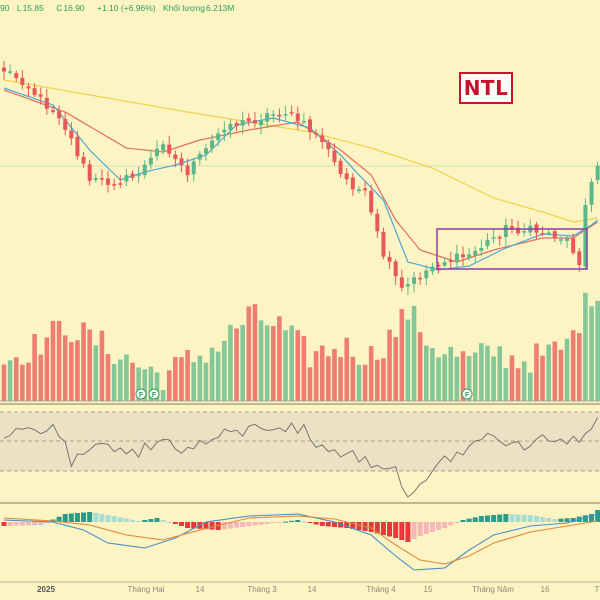 This screenshot has width=600, height=600. What do you see at coordinates (5, 8) in the screenshot?
I see `open-value: 90` at bounding box center [5, 8].